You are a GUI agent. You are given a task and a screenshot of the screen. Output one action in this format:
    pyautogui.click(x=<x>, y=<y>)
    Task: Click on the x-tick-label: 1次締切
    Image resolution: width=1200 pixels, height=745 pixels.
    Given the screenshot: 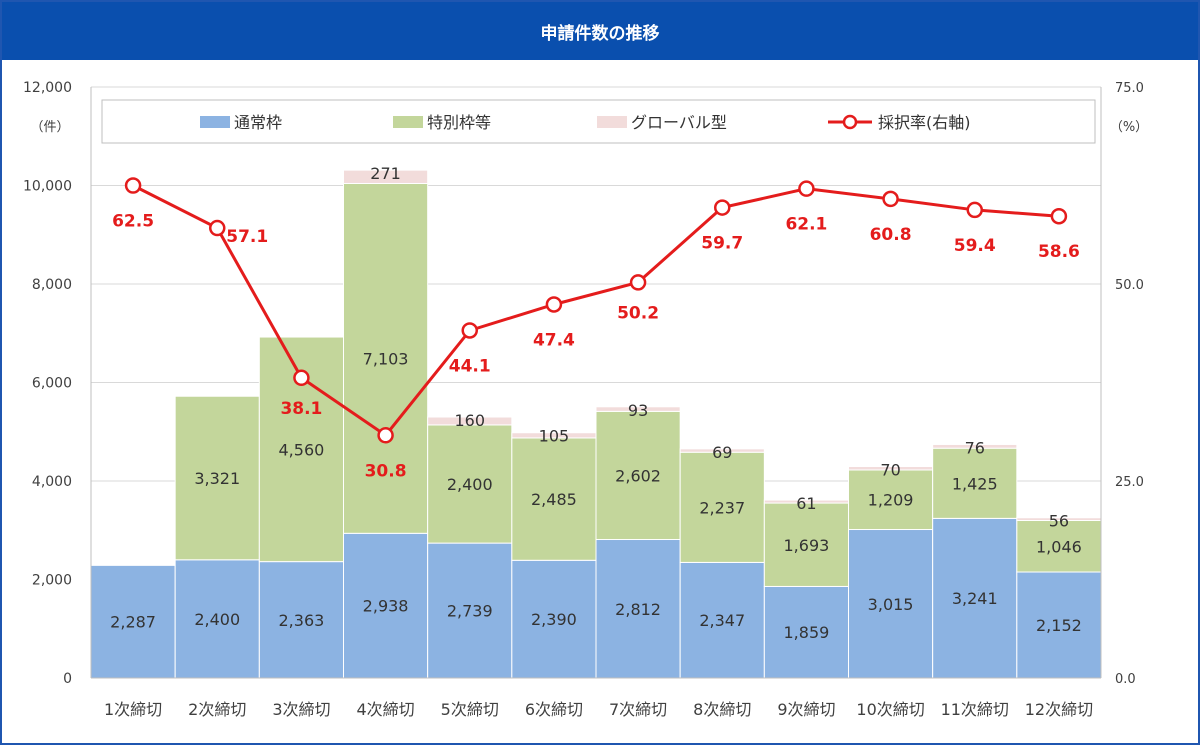 What is the action you would take?
    pyautogui.click(x=133, y=709)
    